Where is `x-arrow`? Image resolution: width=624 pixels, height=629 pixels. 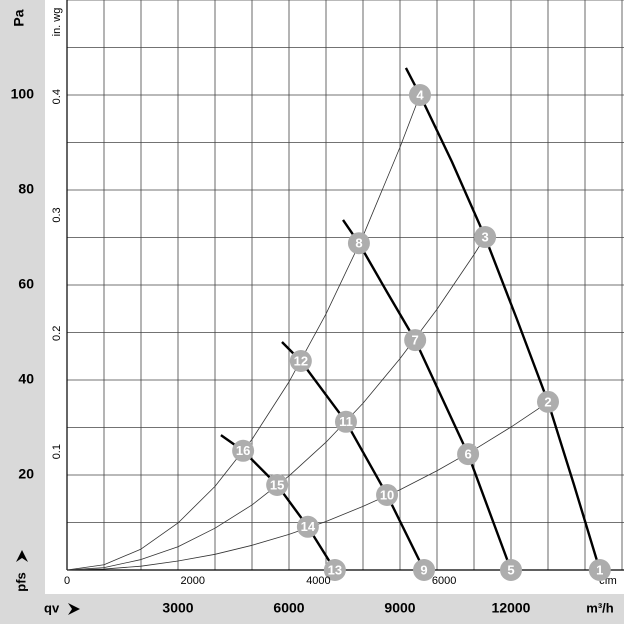 x-arrow is located at coordinates (74, 609).